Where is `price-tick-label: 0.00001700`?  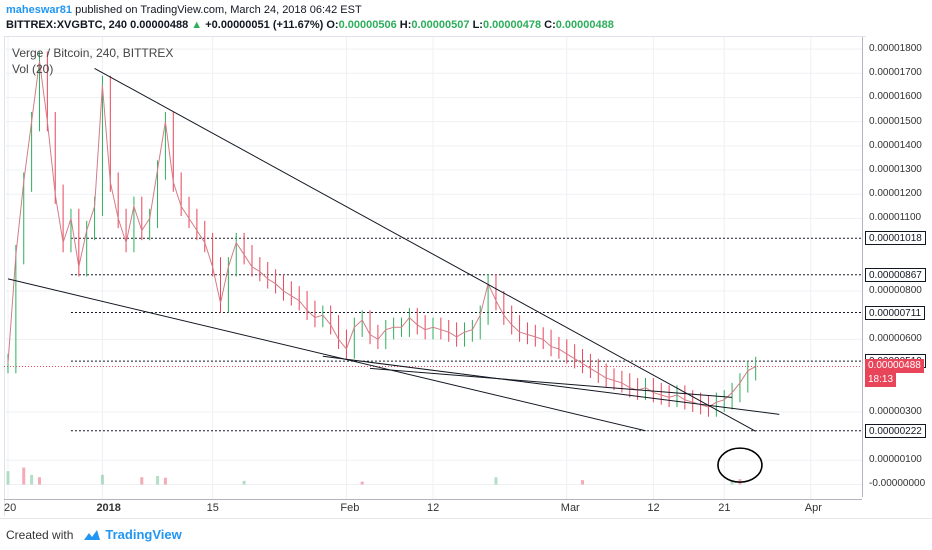 price-tick-label: 0.00001700 is located at coordinates (895, 73).